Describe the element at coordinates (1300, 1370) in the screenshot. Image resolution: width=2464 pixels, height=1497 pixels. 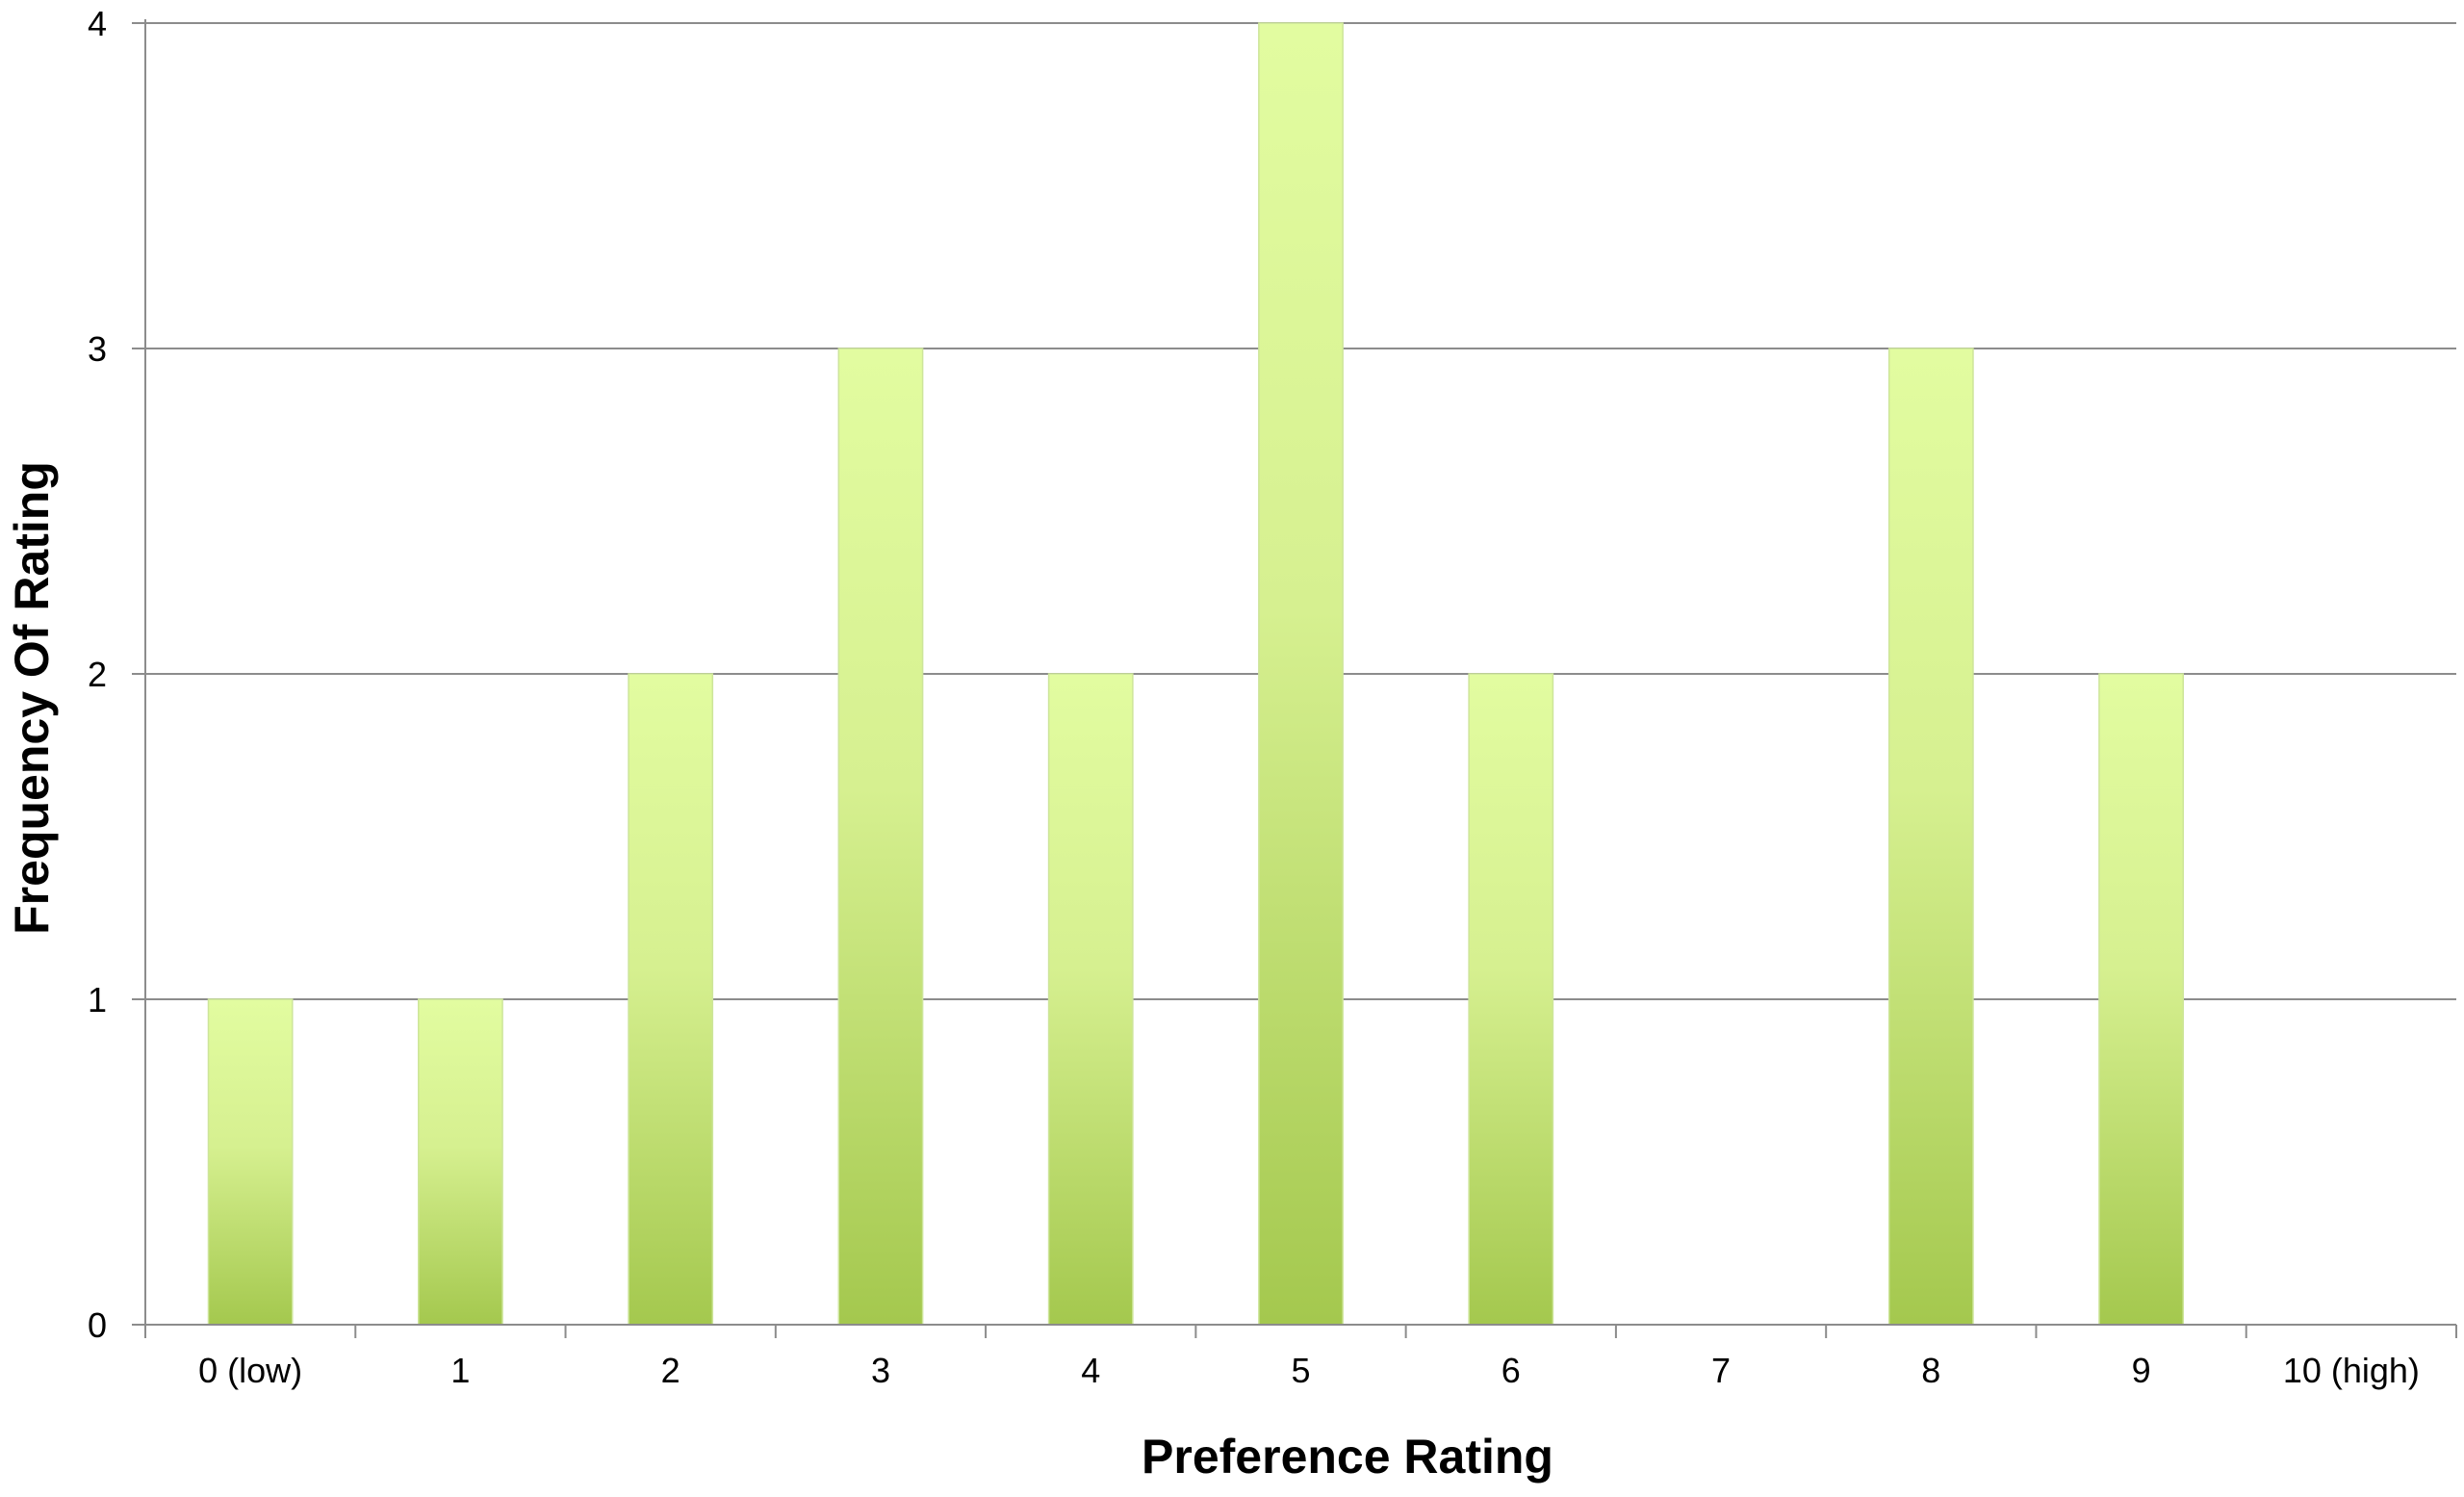
I see `x-tick-label: 5` at that location.